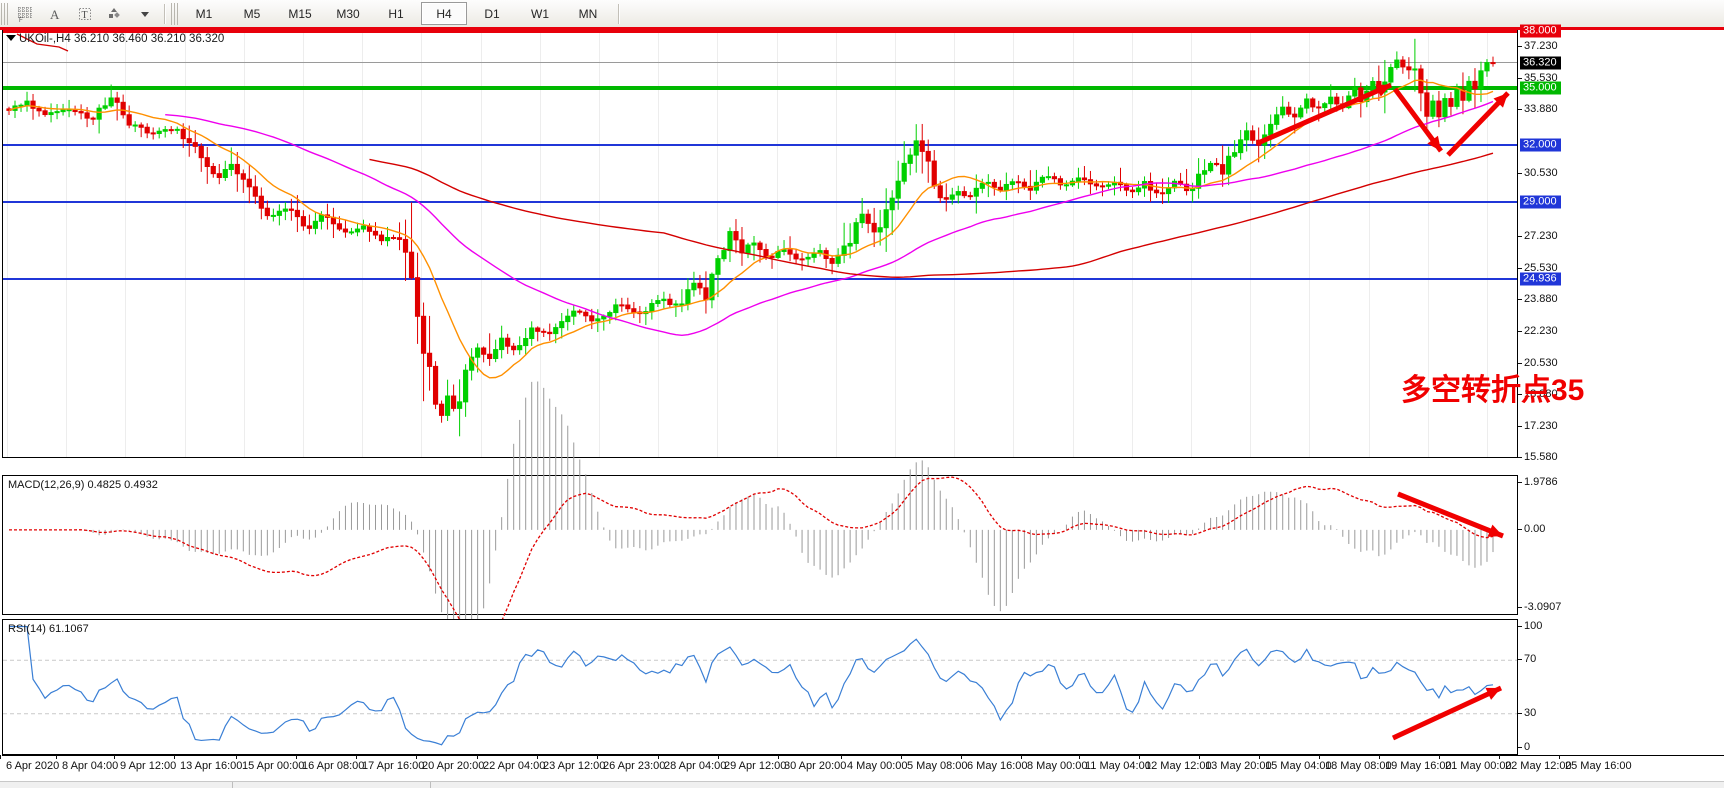 The image size is (1724, 788). I want to click on price-tick-label: 25.530, so click(1538, 267).